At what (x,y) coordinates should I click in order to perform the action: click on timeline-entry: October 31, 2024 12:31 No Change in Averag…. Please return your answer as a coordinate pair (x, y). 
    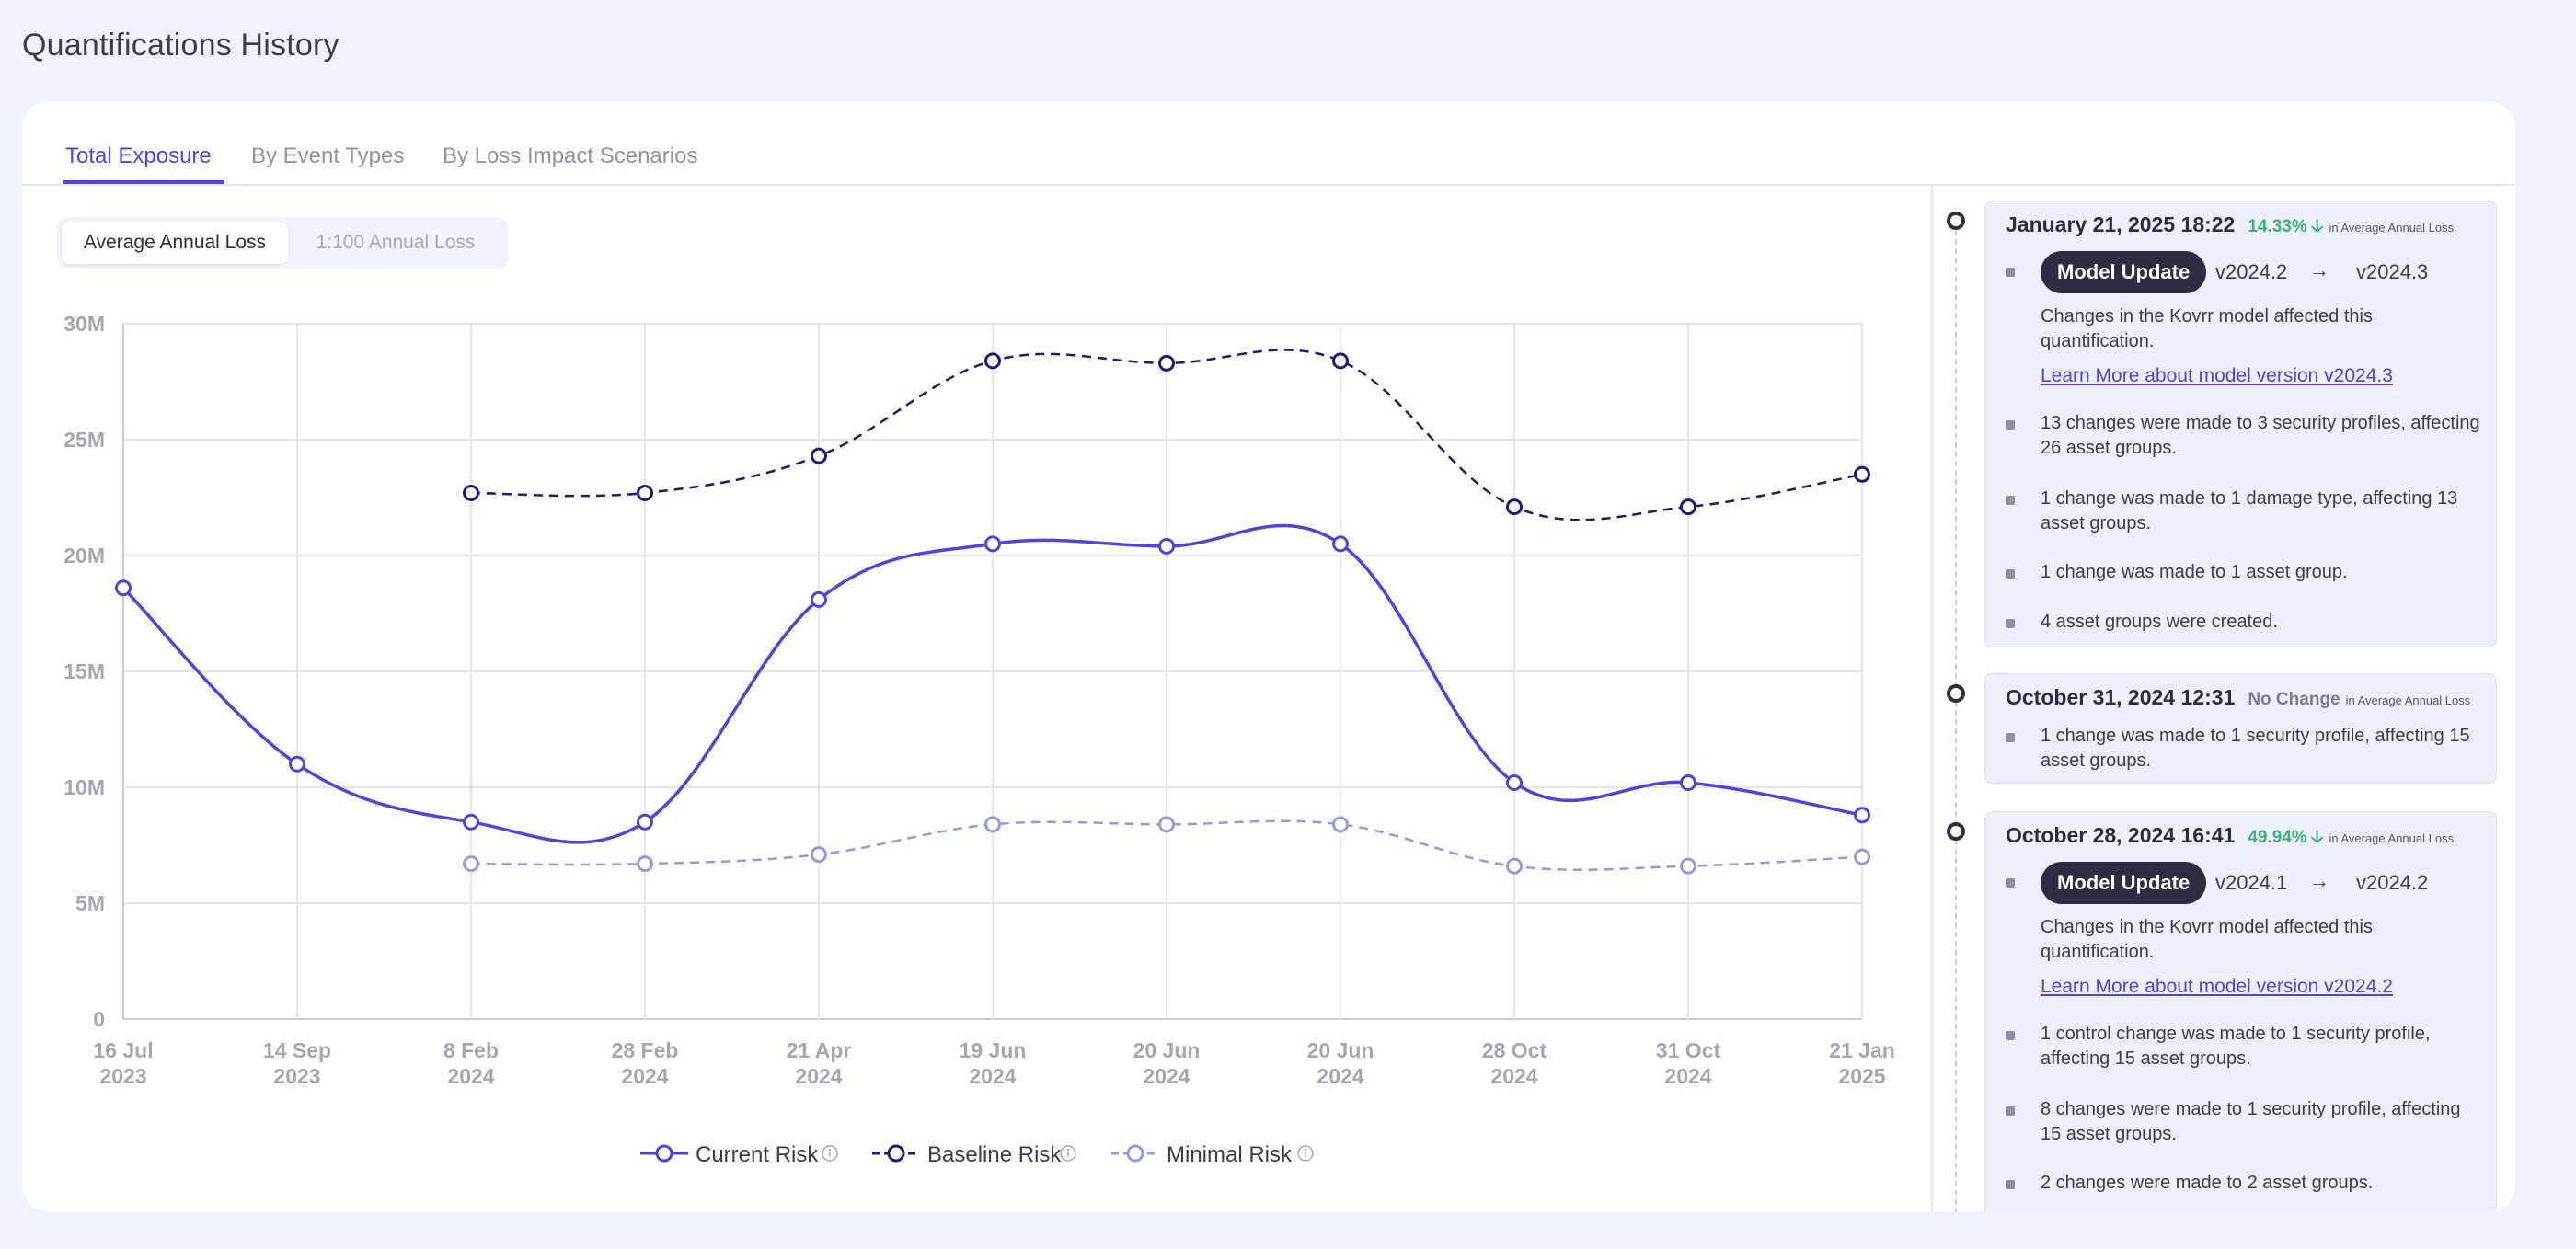
    Looking at the image, I should click on (2240, 728).